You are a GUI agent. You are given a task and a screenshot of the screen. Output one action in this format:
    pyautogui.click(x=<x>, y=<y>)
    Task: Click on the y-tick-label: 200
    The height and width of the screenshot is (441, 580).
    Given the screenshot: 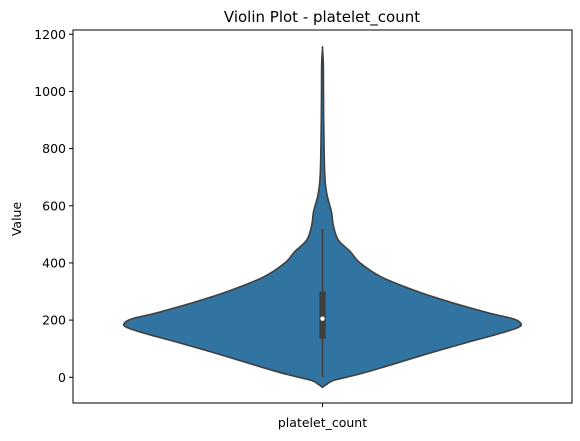 What is the action you would take?
    pyautogui.click(x=54, y=320)
    